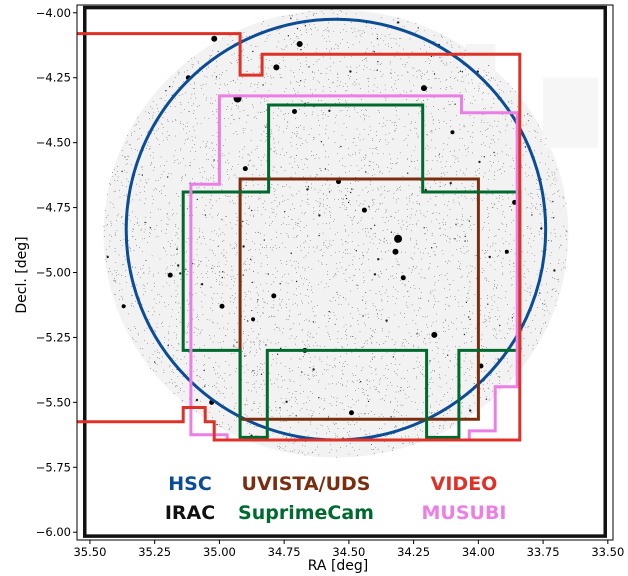 The height and width of the screenshot is (576, 628). Describe the element at coordinates (53, 532) in the screenshot. I see `y-tick-label: −6.00` at that location.